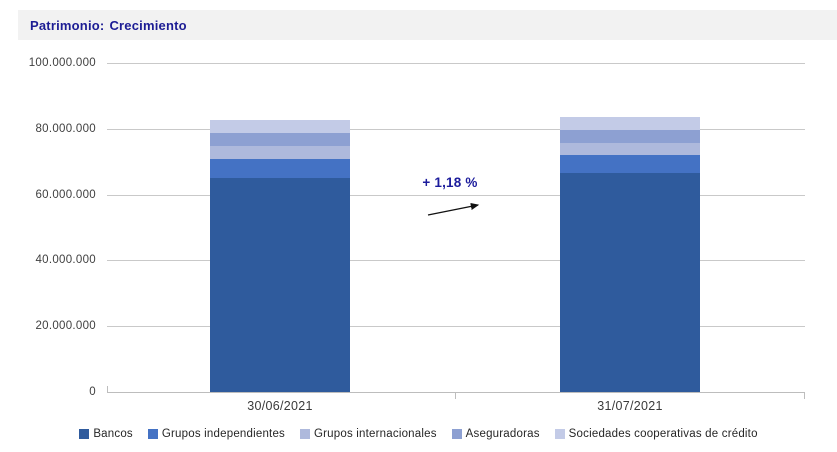 This screenshot has width=837, height=452. Describe the element at coordinates (375, 434) in the screenshot. I see `legend-label: Grupos internacionales` at that location.